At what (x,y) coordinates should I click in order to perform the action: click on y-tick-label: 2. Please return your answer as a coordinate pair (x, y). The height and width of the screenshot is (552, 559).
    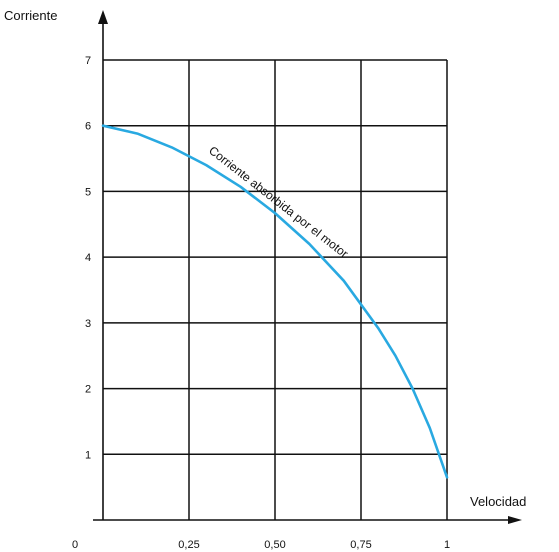
    Looking at the image, I should click on (88, 390).